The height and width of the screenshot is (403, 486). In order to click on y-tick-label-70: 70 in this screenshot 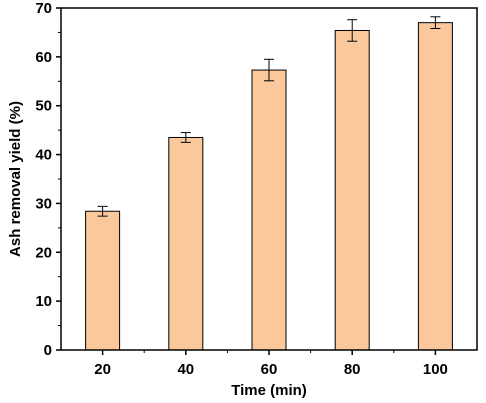, I will do `click(43, 8)`.